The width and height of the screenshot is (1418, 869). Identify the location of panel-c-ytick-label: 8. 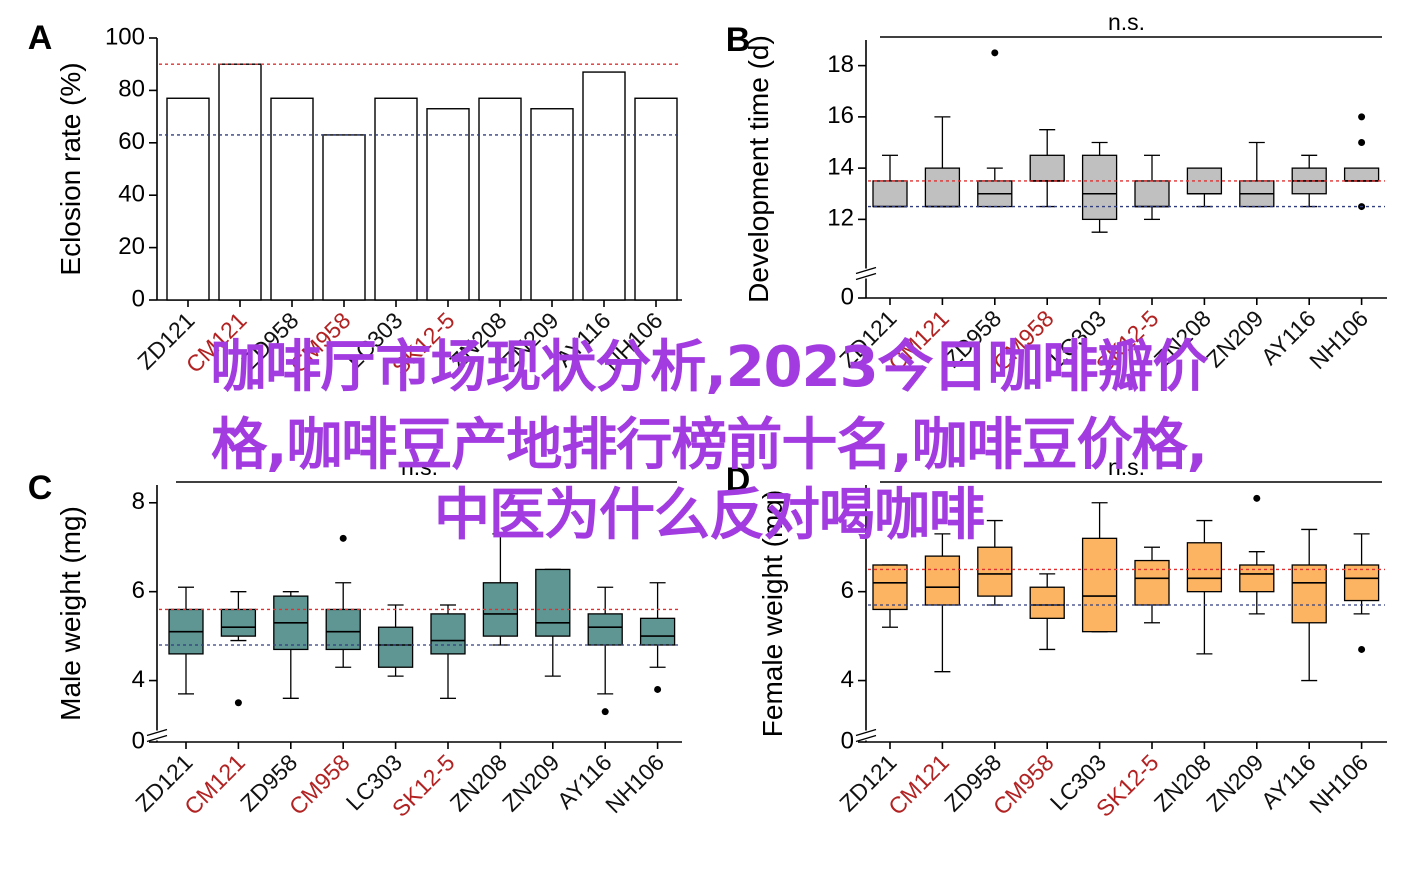
(138, 501).